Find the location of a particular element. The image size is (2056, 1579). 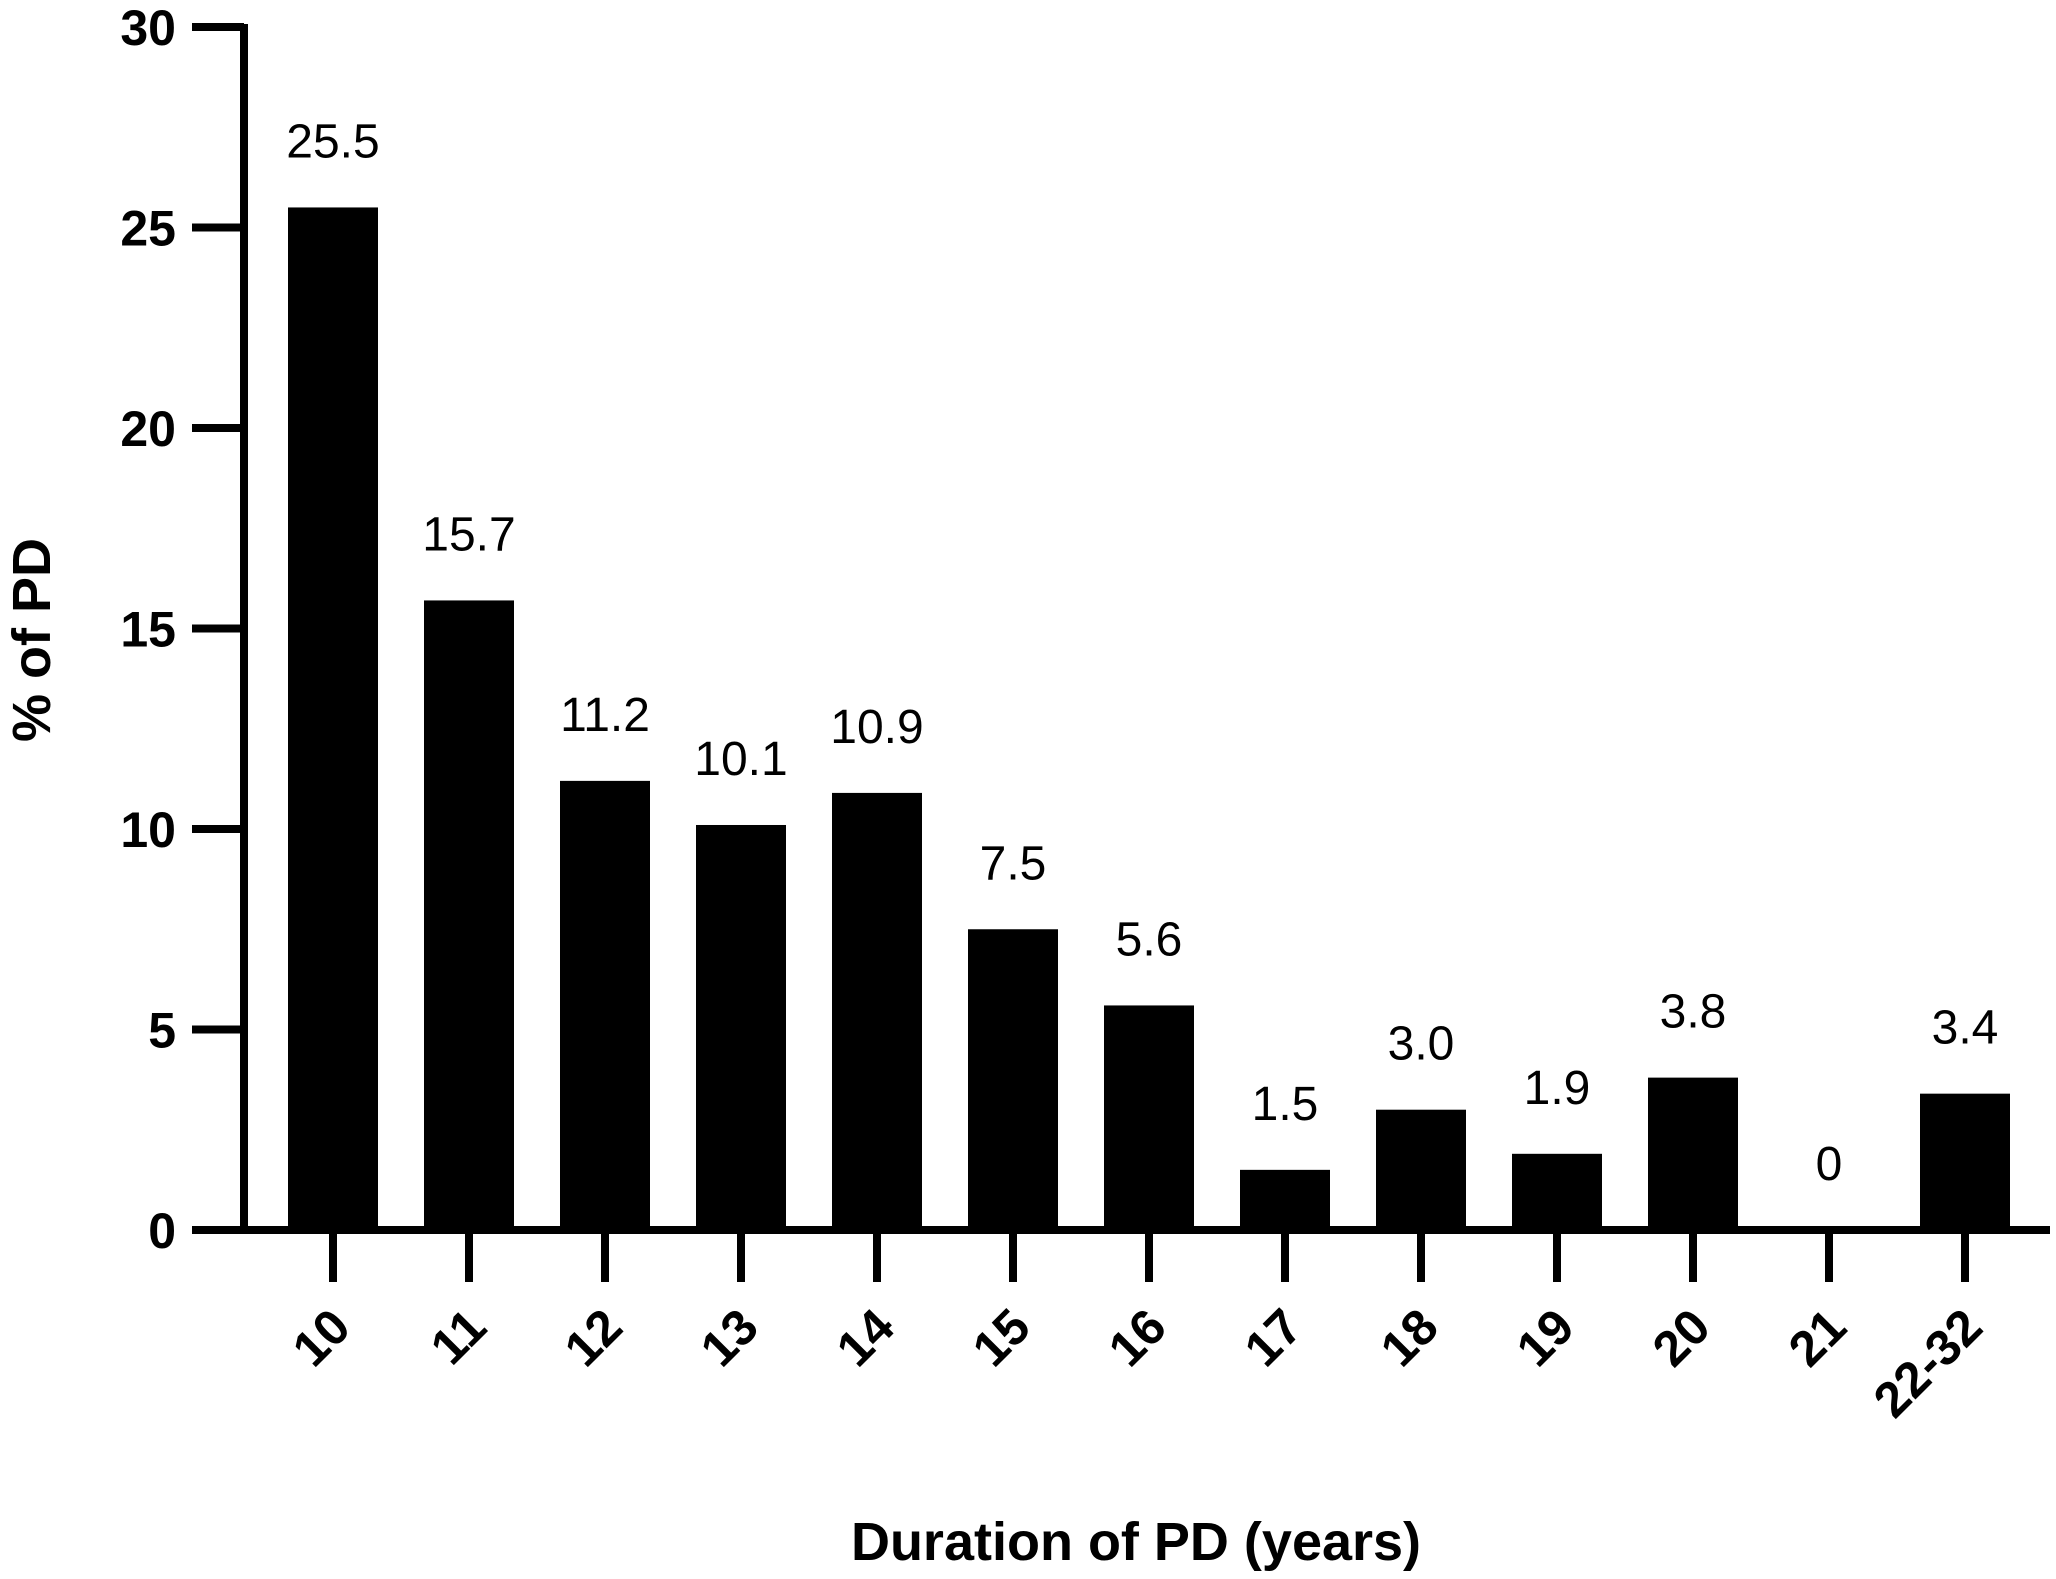

data-label-17: 1.5 is located at coordinates (1285, 1104).